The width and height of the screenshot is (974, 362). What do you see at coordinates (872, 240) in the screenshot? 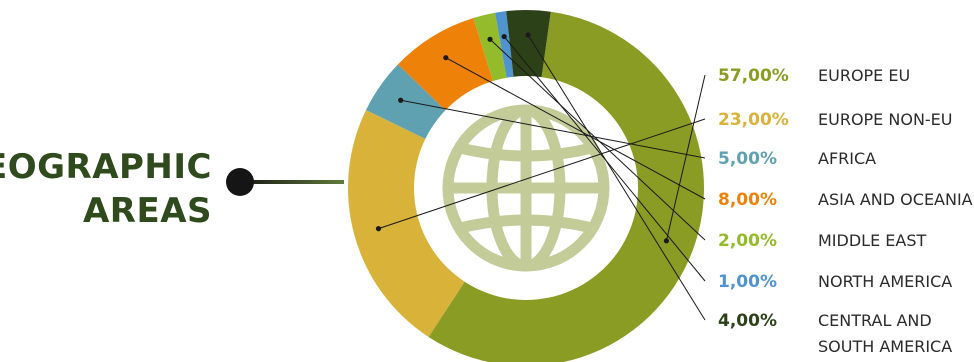
I see `region-label-middle-east: MIDDLE EAST` at bounding box center [872, 240].